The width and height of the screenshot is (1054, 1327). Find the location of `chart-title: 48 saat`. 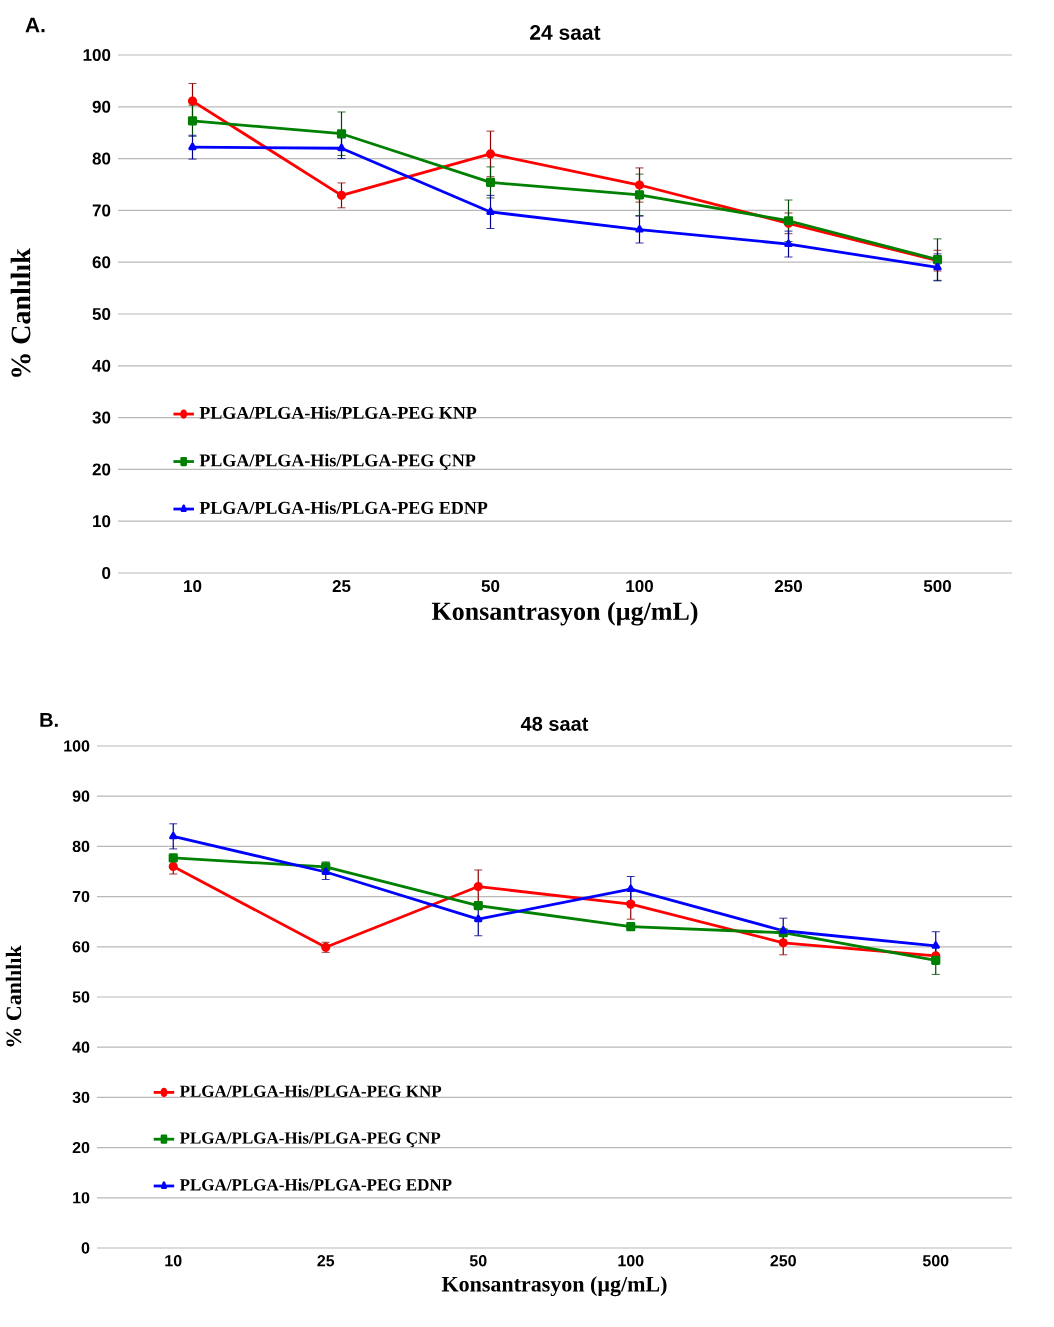

chart-title: 48 saat is located at coordinates (554, 723).